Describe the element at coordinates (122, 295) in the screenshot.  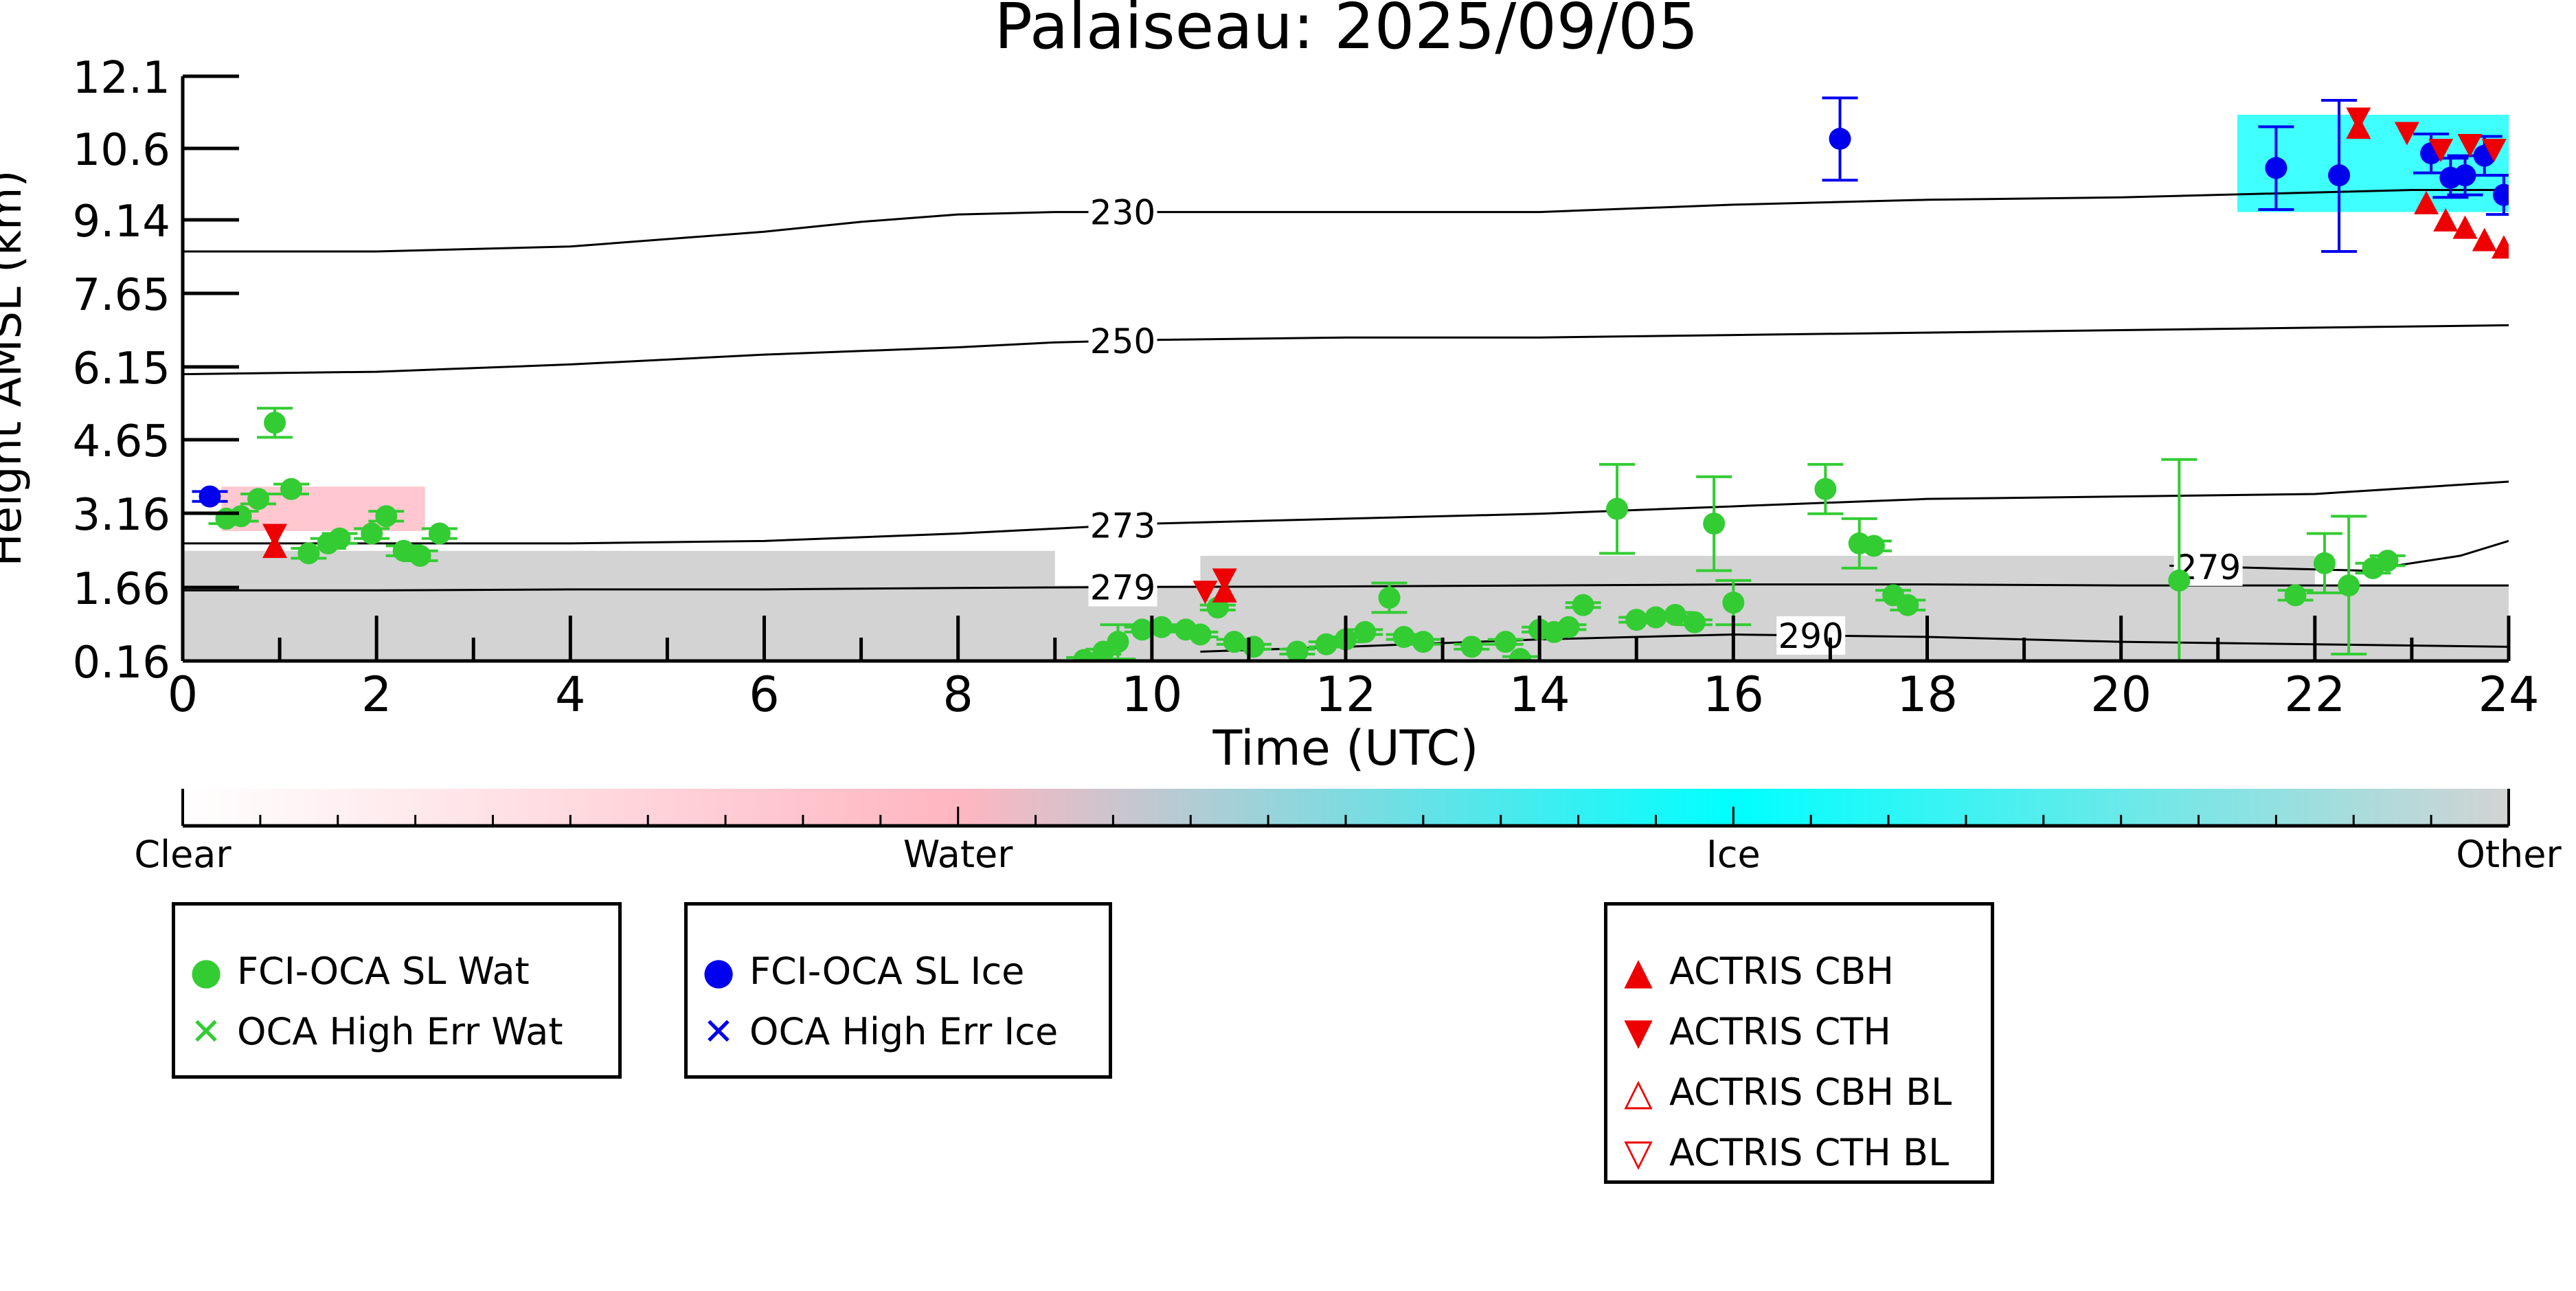
I see `y-tick-label: 7.65` at that location.